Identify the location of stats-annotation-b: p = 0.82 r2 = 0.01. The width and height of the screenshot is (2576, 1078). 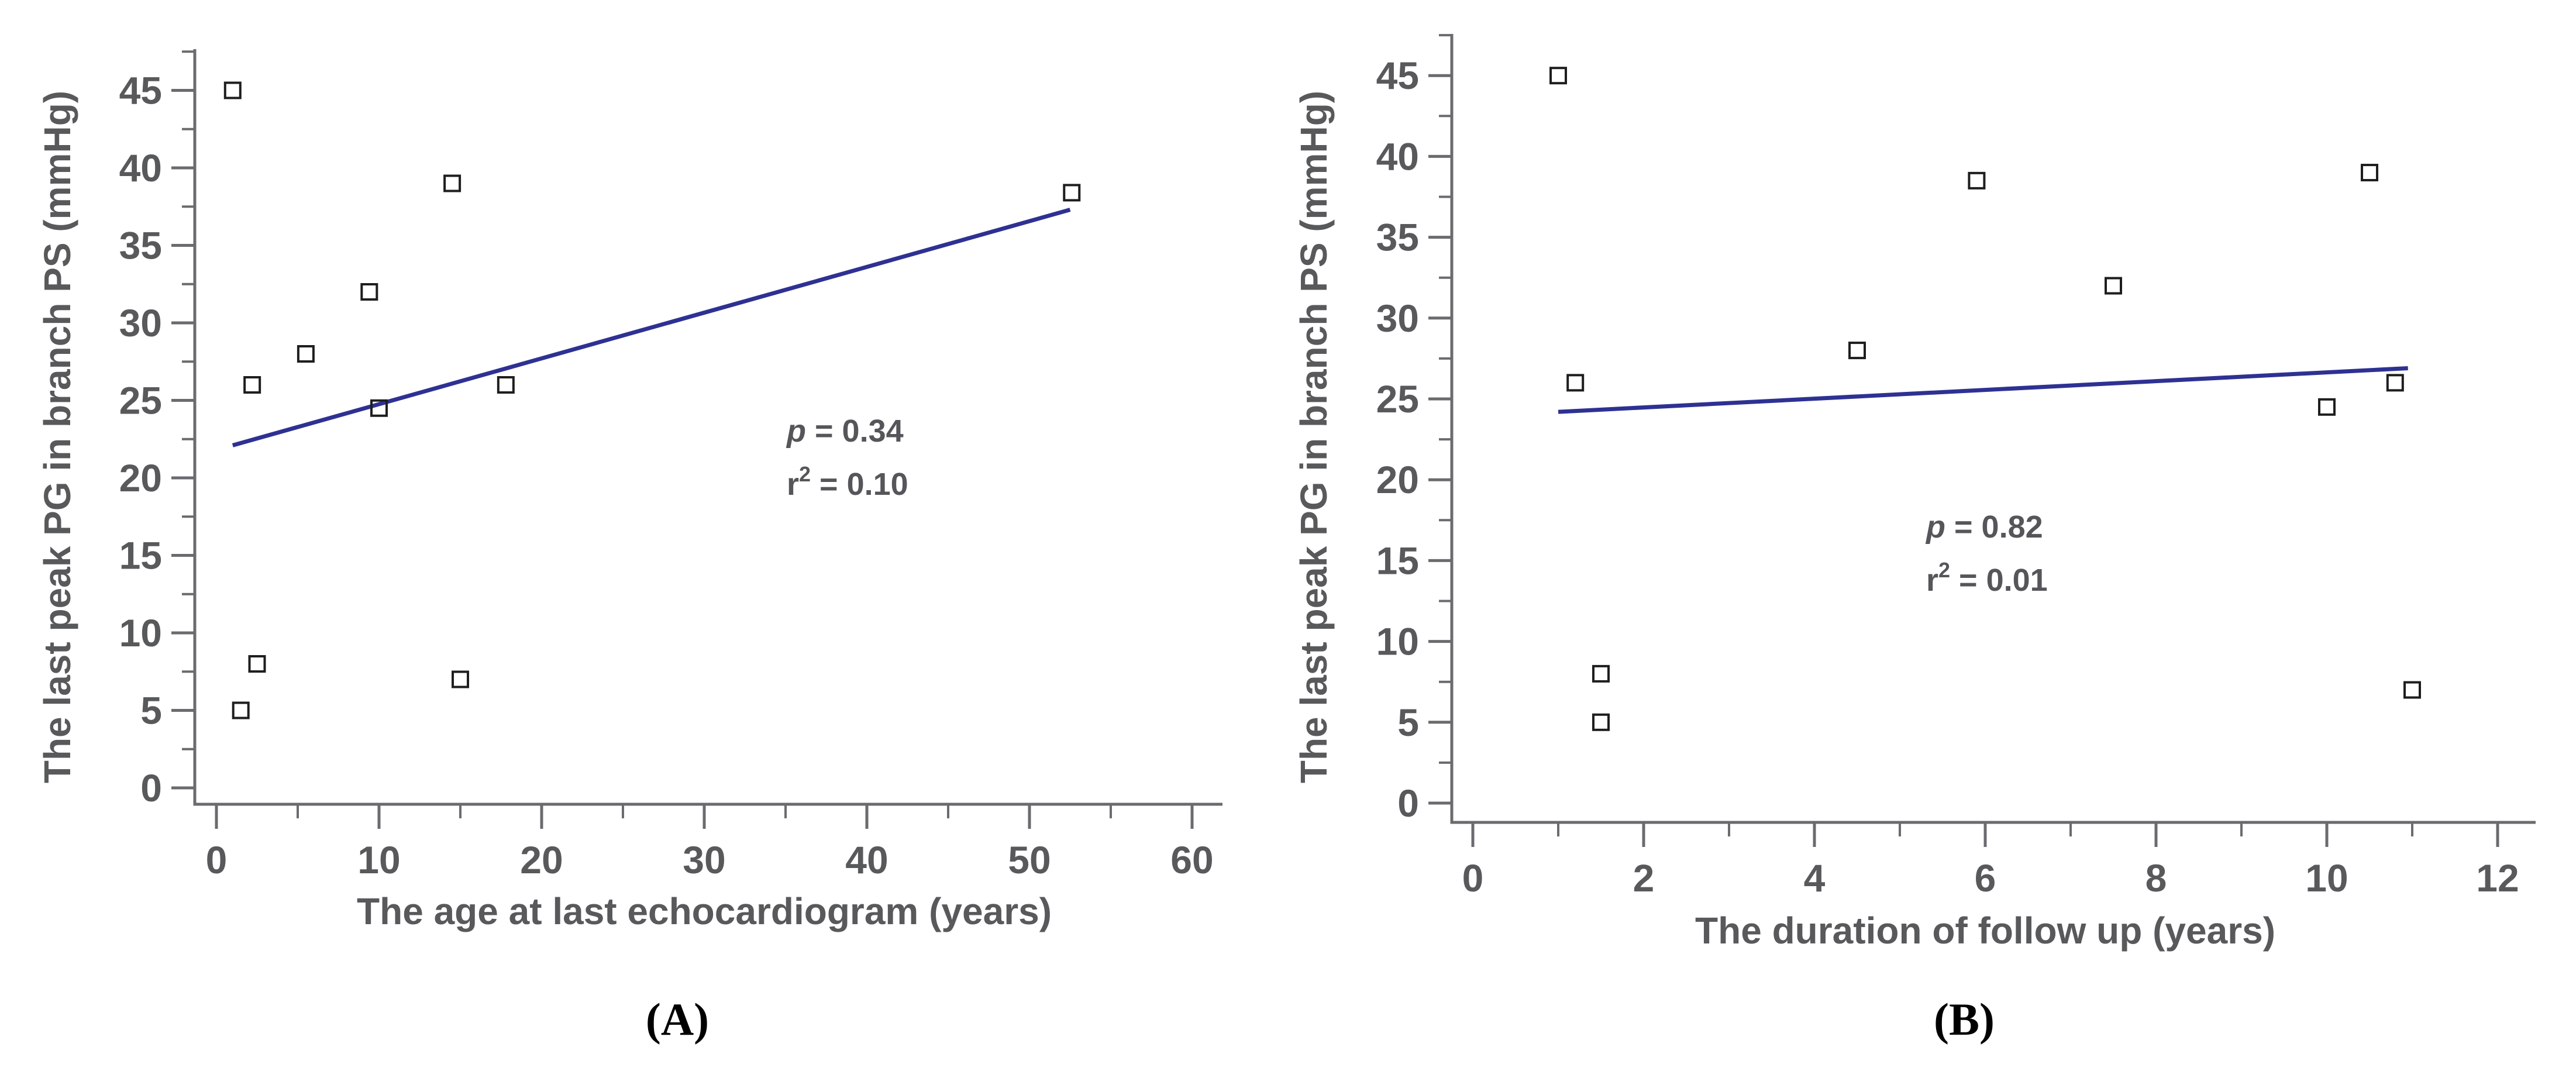
(1987, 554).